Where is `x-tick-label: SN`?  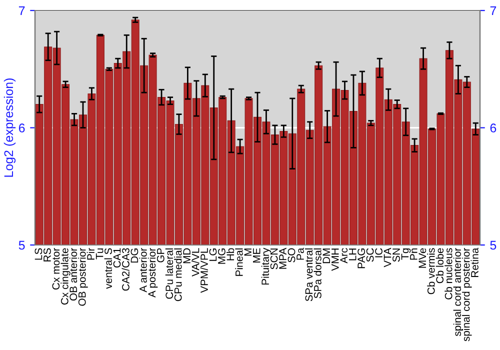
x-tick-label: SN is located at coordinates (396, 255).